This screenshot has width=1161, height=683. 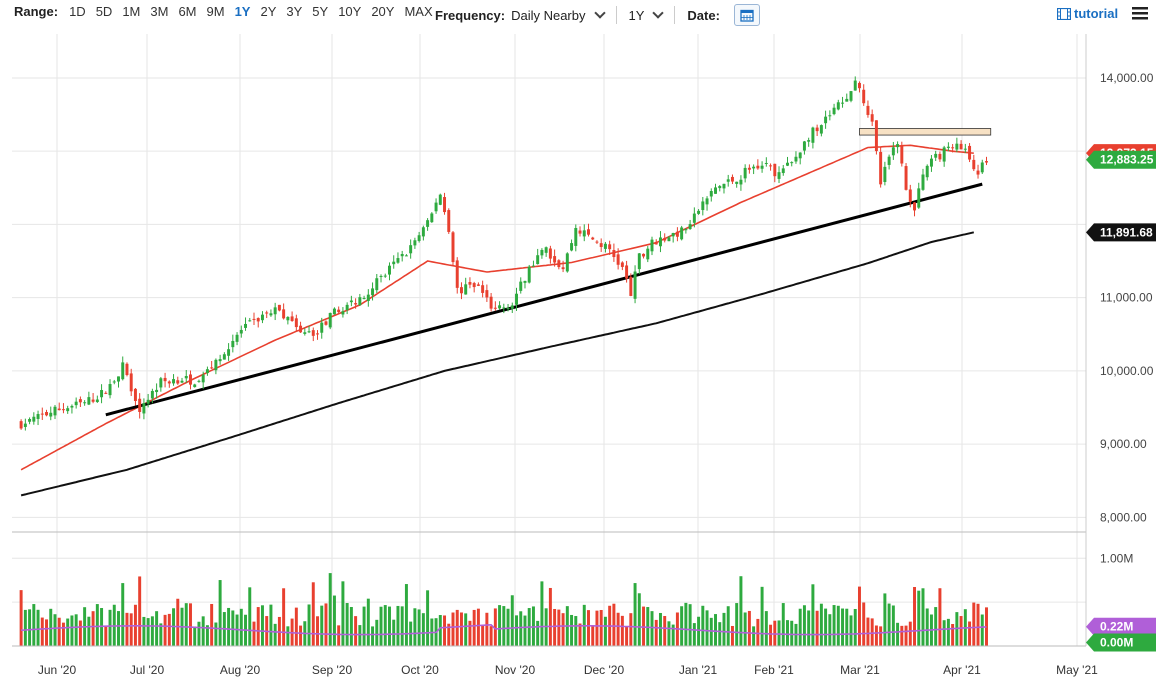 I want to click on range-10y: 10Y, so click(x=350, y=11).